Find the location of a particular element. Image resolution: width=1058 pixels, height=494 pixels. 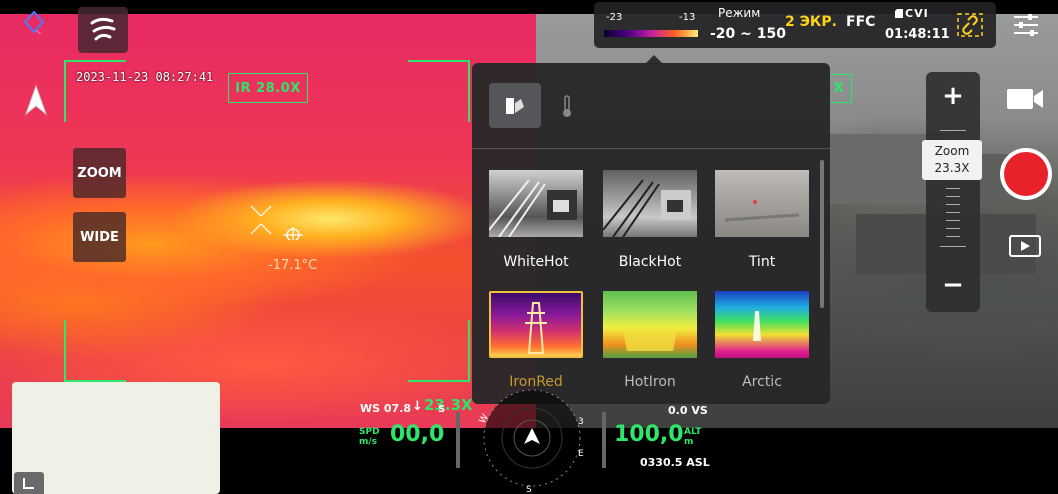

navigation-arrow-icon is located at coordinates (36, 101).